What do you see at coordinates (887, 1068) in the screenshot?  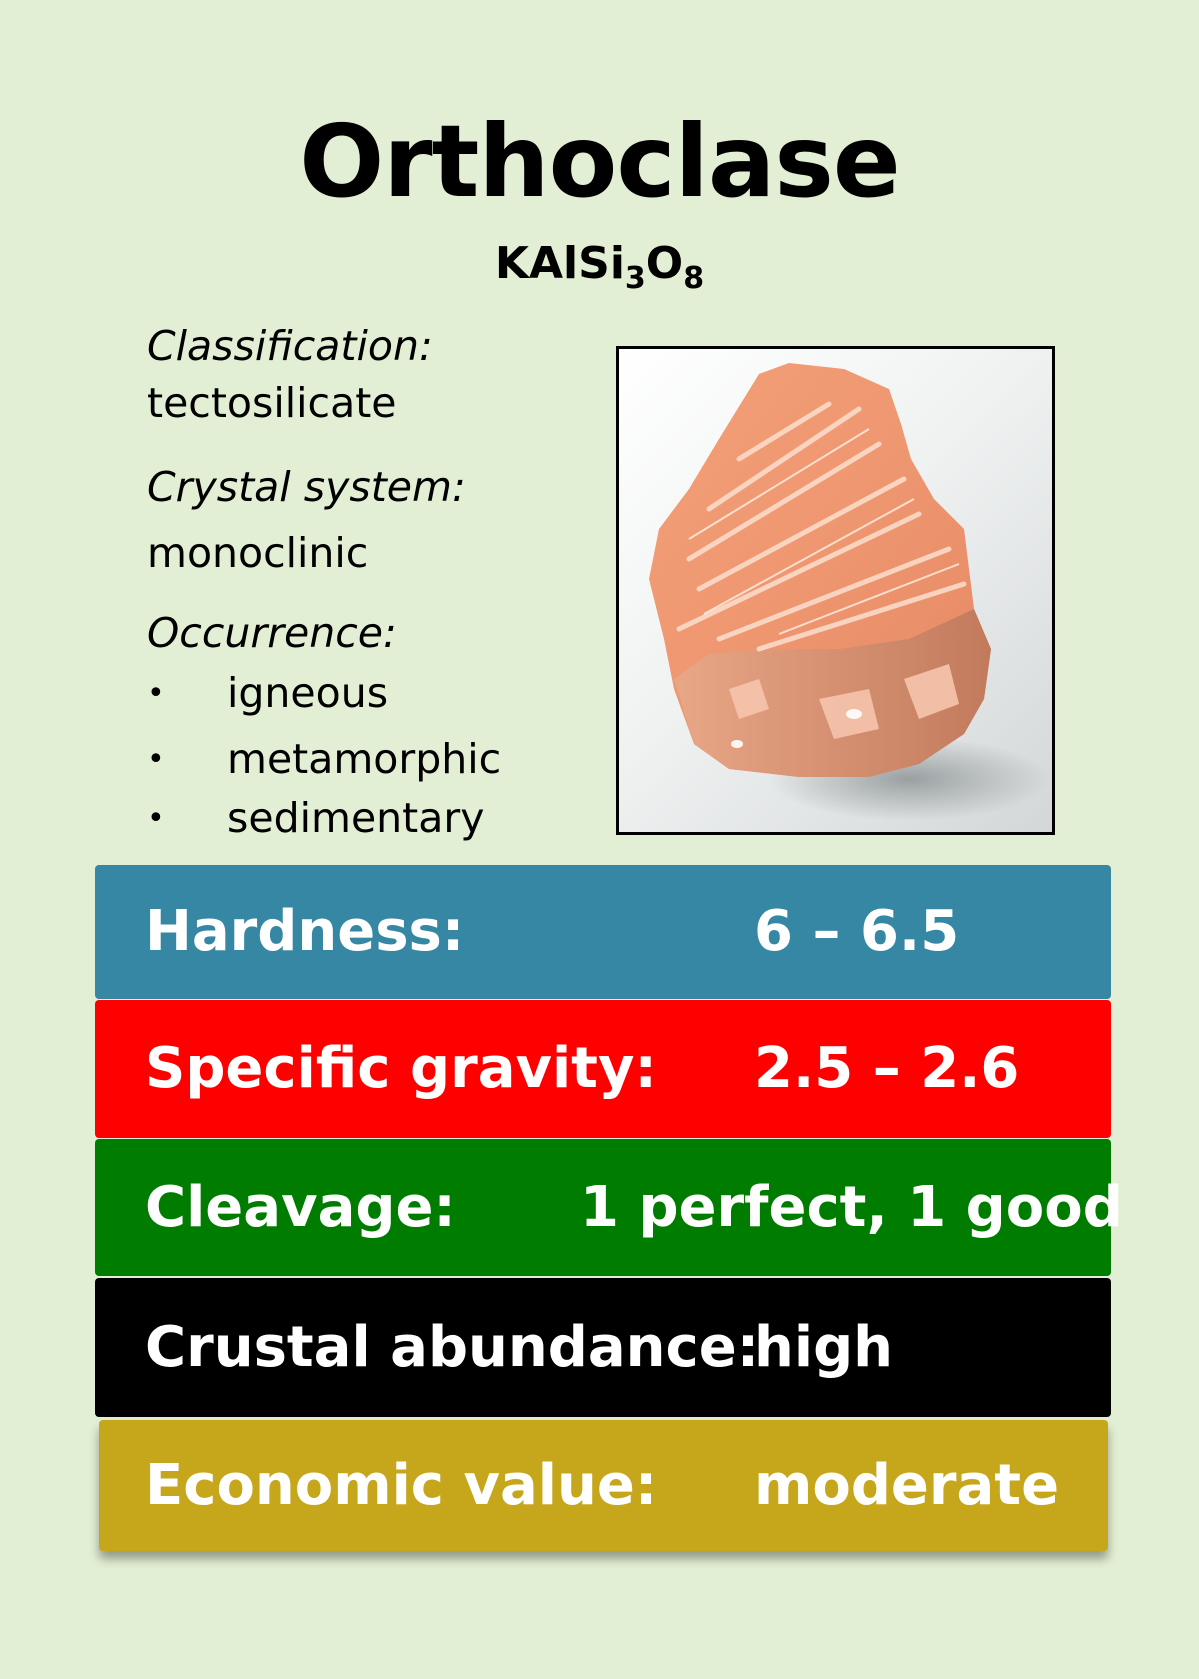 I see `specific-gravity-value: 2.5 – 2.6` at bounding box center [887, 1068].